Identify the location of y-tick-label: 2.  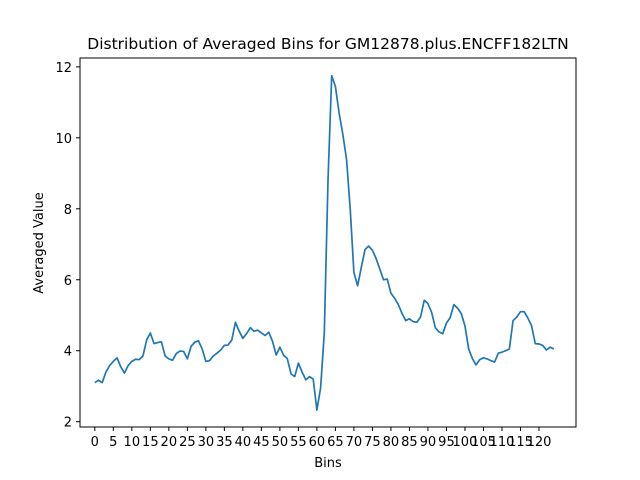
(68, 423).